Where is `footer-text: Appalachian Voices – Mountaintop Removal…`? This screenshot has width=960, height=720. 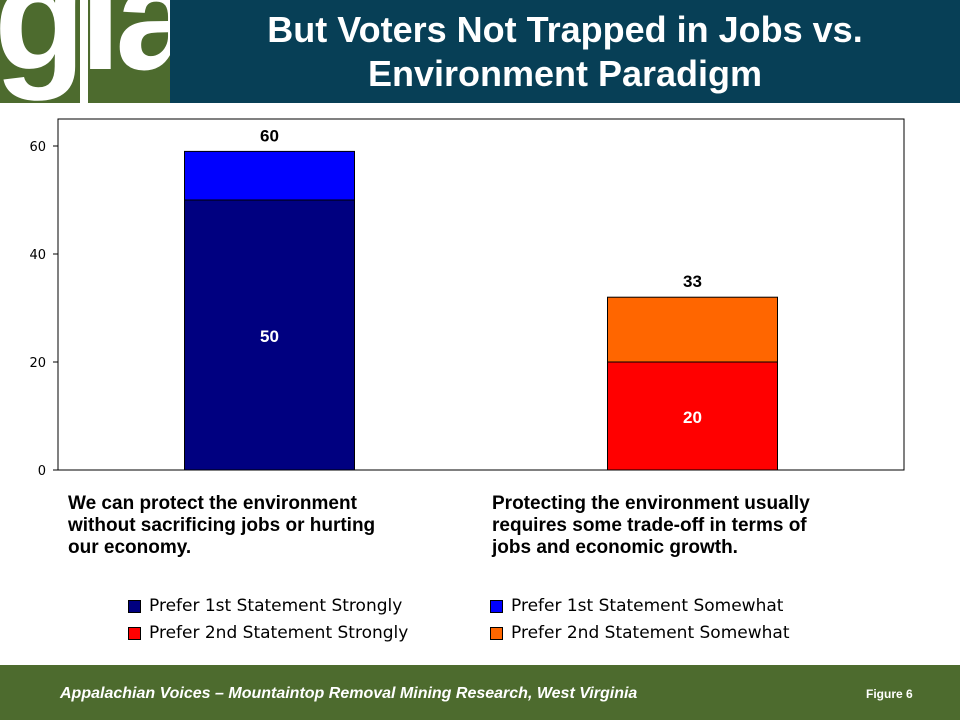
footer-text: Appalachian Voices – Mountaintop Removal… is located at coordinates (349, 693).